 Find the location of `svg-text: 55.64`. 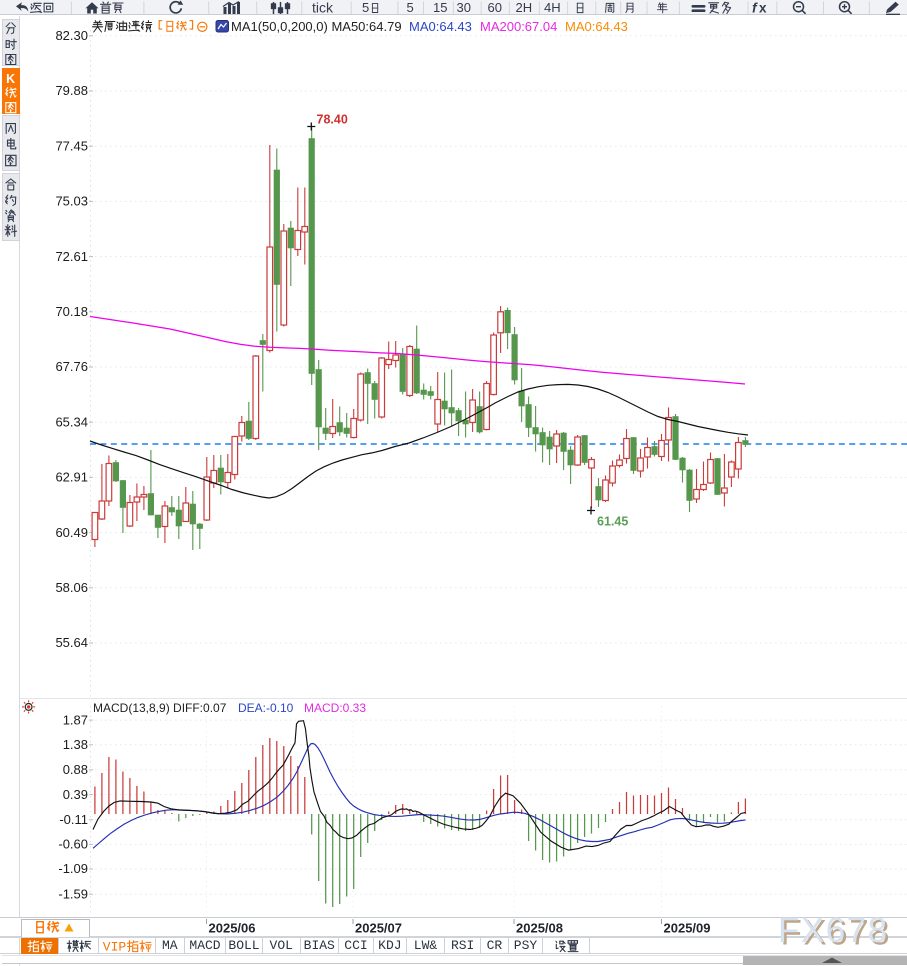

svg-text: 55.64 is located at coordinates (71, 642).